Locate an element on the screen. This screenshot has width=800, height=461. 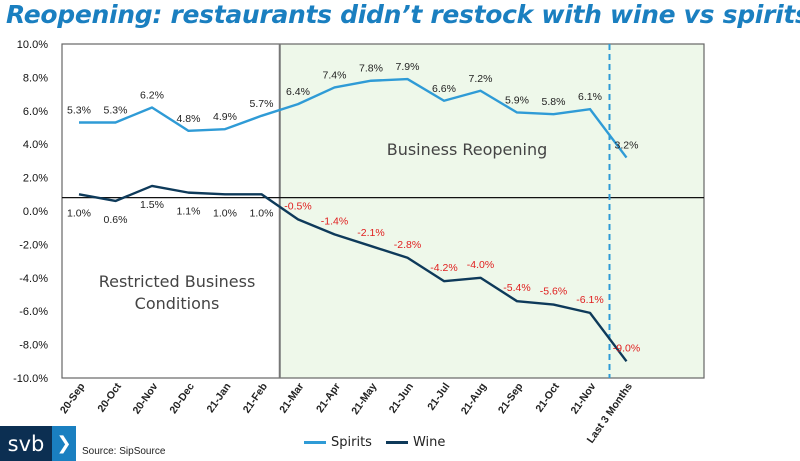
legend-item-wine: Wine is located at coordinates (415, 442).